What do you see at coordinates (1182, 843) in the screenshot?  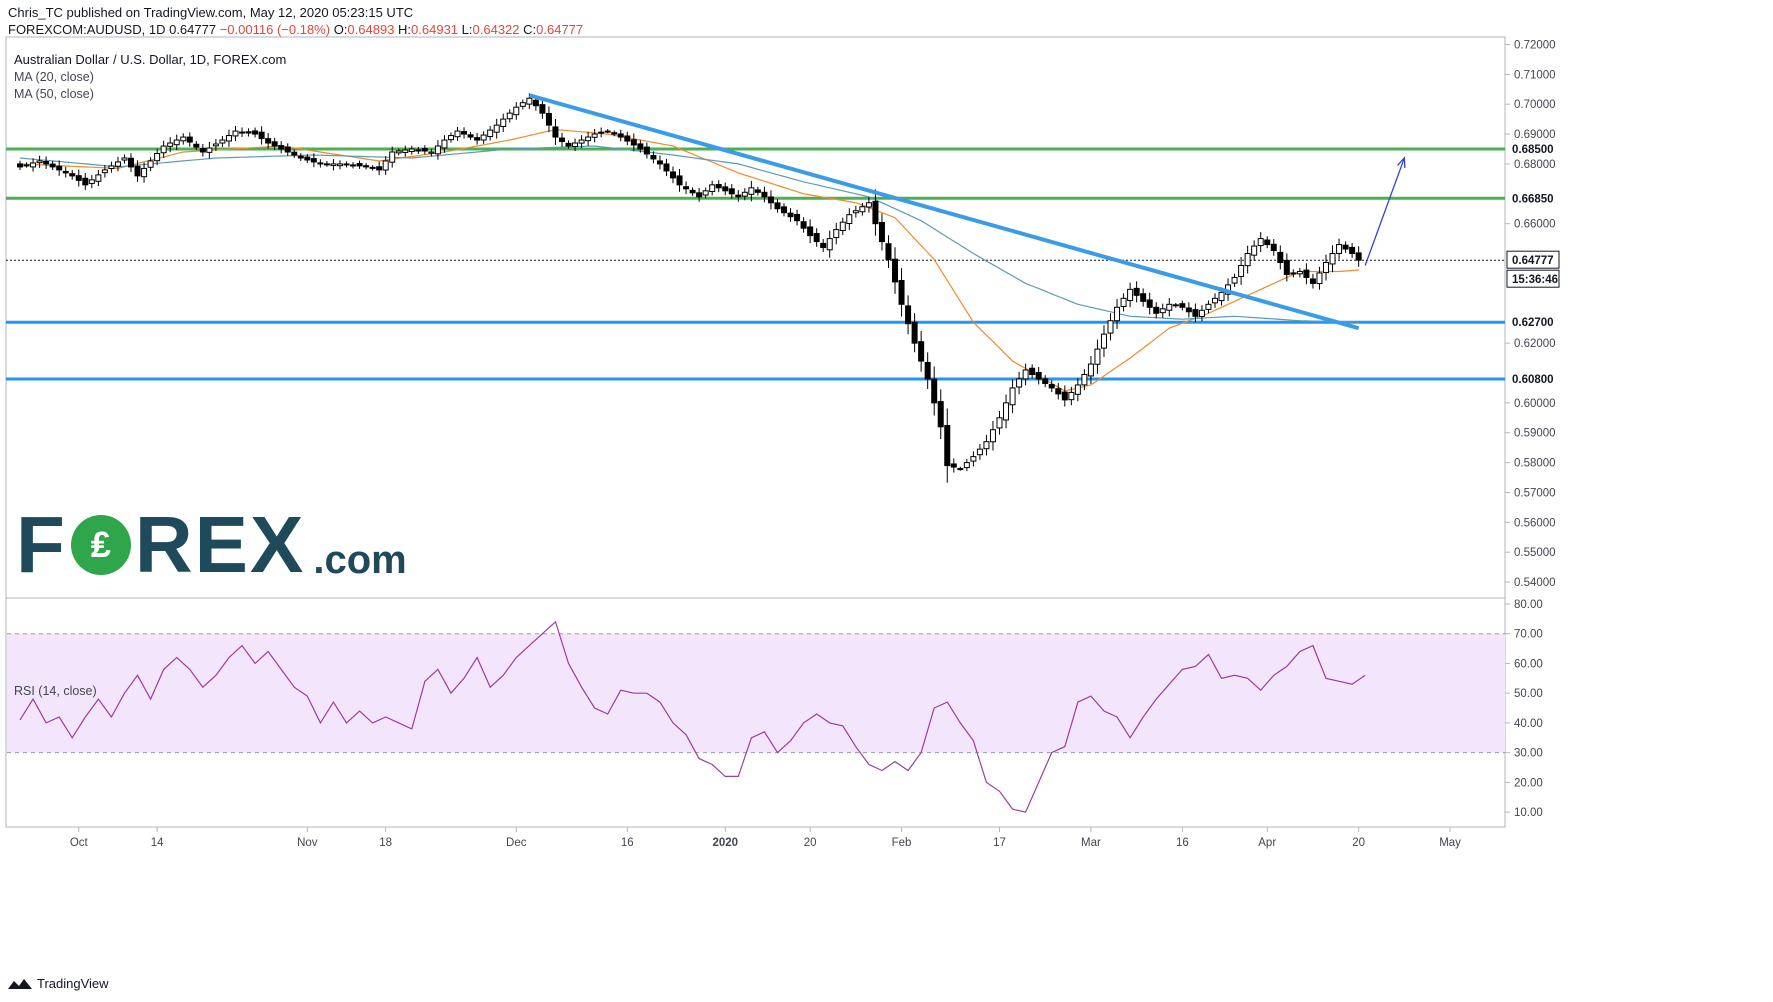 I see `time-axis-label: 16` at bounding box center [1182, 843].